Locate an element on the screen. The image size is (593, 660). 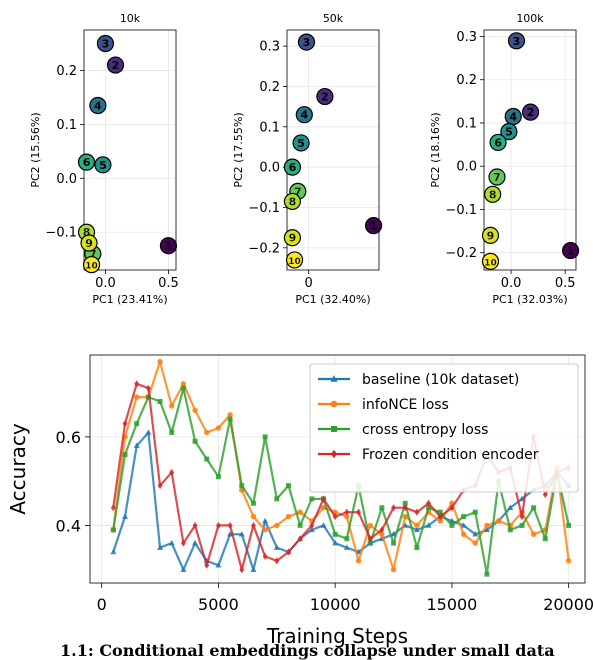
point-5: 5 is located at coordinates (509, 132).